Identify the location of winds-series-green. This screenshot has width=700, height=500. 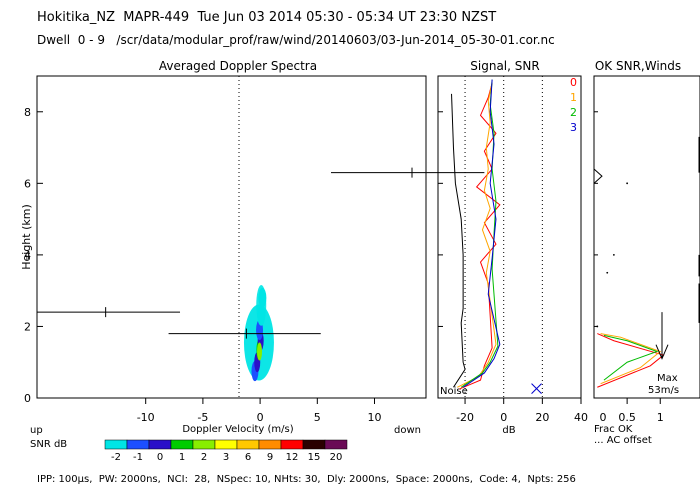
(631, 357).